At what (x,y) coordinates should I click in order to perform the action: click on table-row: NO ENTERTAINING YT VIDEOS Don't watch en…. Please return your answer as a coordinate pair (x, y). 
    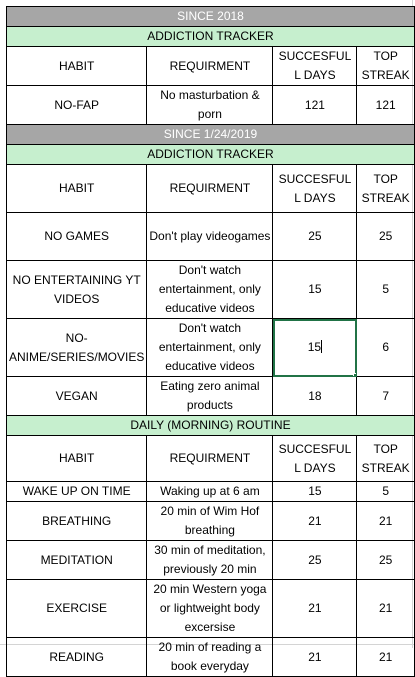
    Looking at the image, I should click on (210, 289).